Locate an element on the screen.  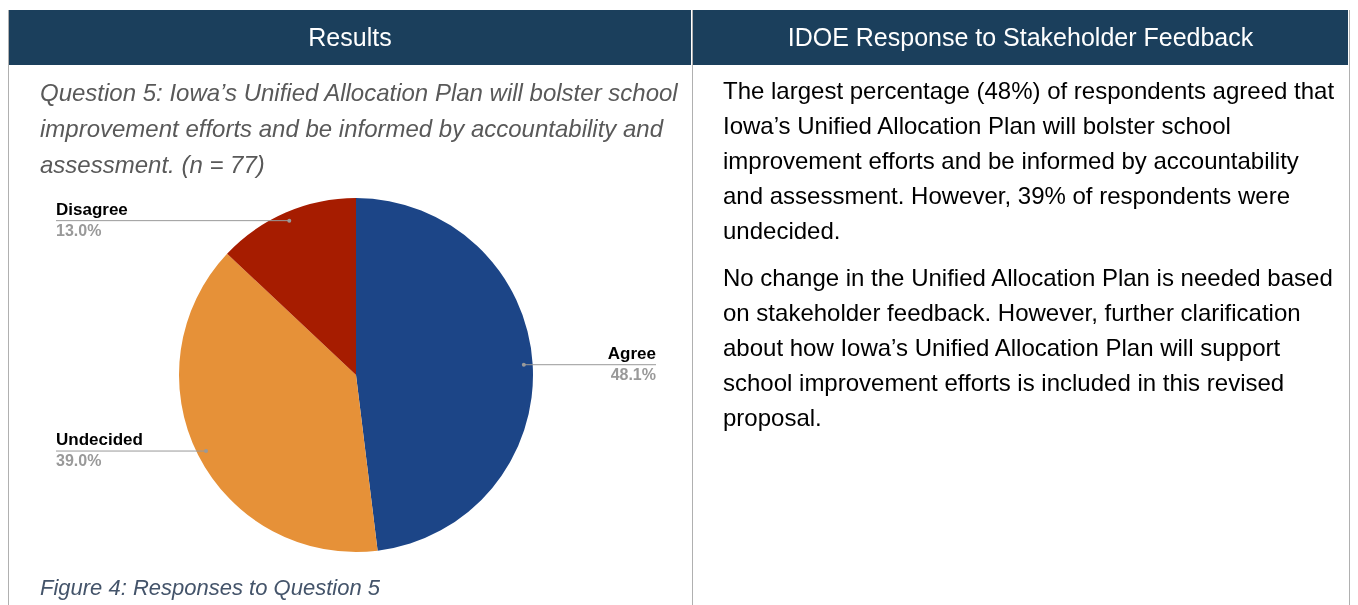
text: No change in the Unified Allocation Plan is needed based on stakeholder feedback. However, further clarification about how Iowa’s Unified Allocation Plan will support school improvement efforts is included in this revised proposal. is located at coordinates (1028, 348).